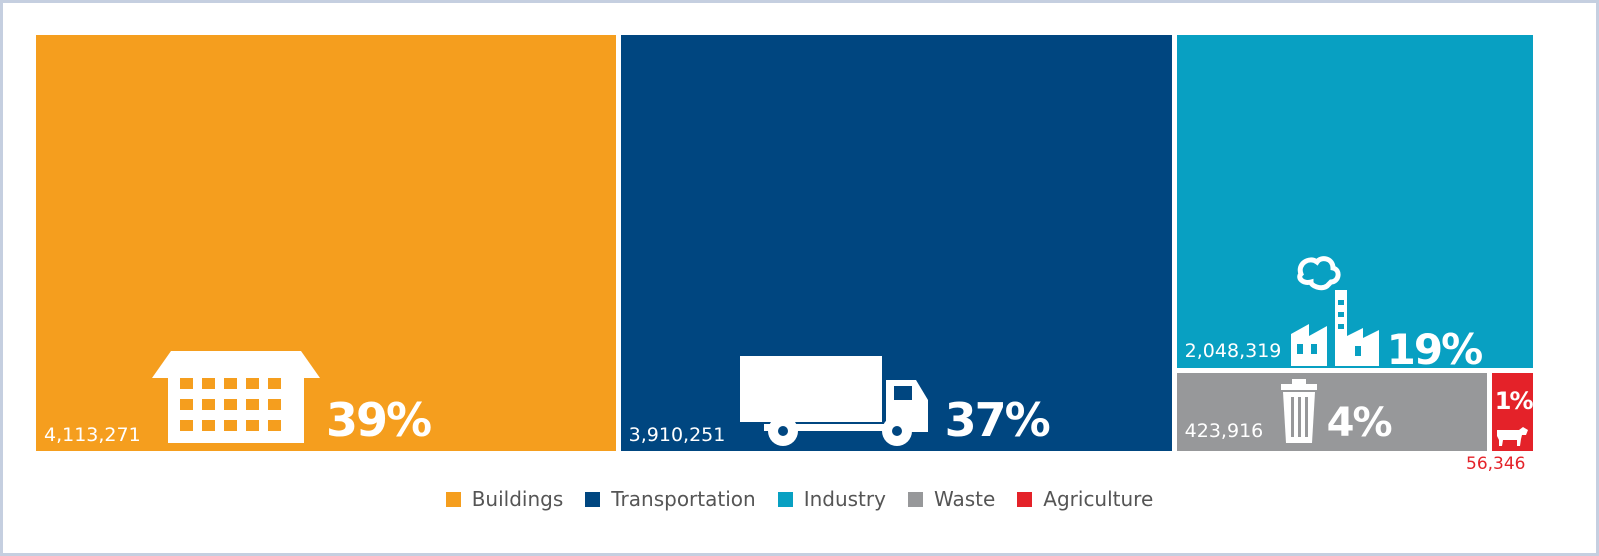 Image resolution: width=1599 pixels, height=556 pixels. Describe the element at coordinates (1435, 346) in the screenshot. I see `tile-percent-label: 19%` at that location.